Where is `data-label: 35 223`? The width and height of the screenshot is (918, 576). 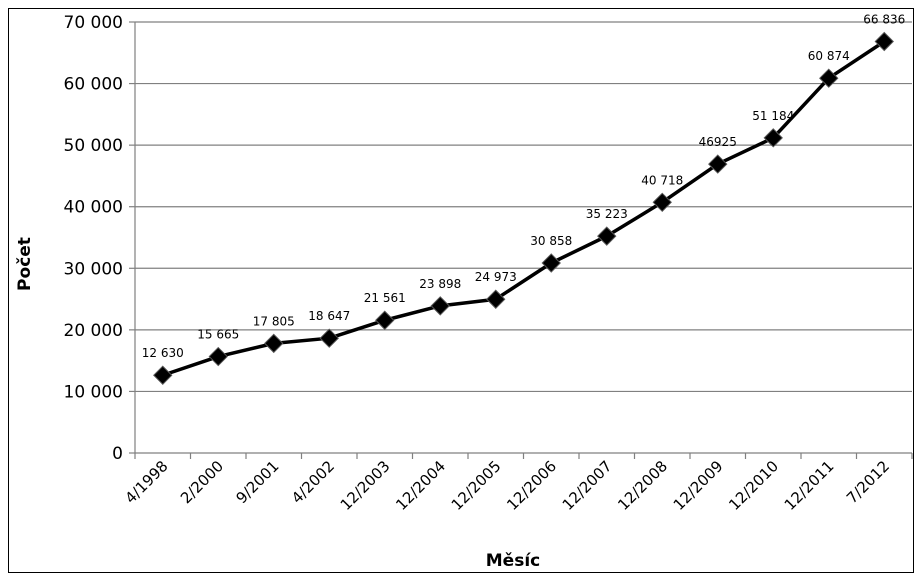 data-label: 35 223 is located at coordinates (607, 214).